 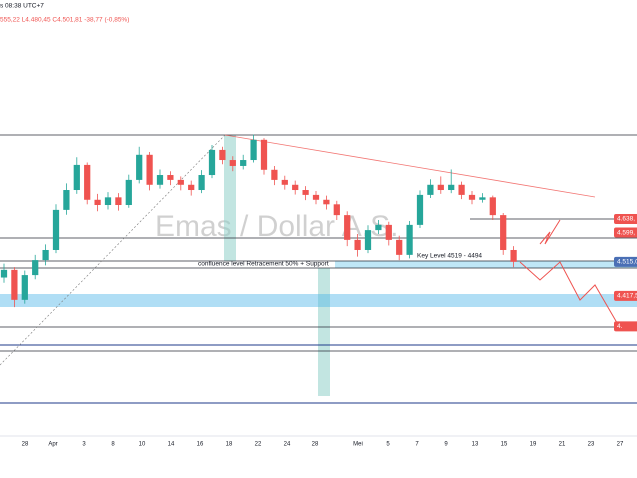 I want to click on price-label: 4.638,, so click(x=626, y=219).